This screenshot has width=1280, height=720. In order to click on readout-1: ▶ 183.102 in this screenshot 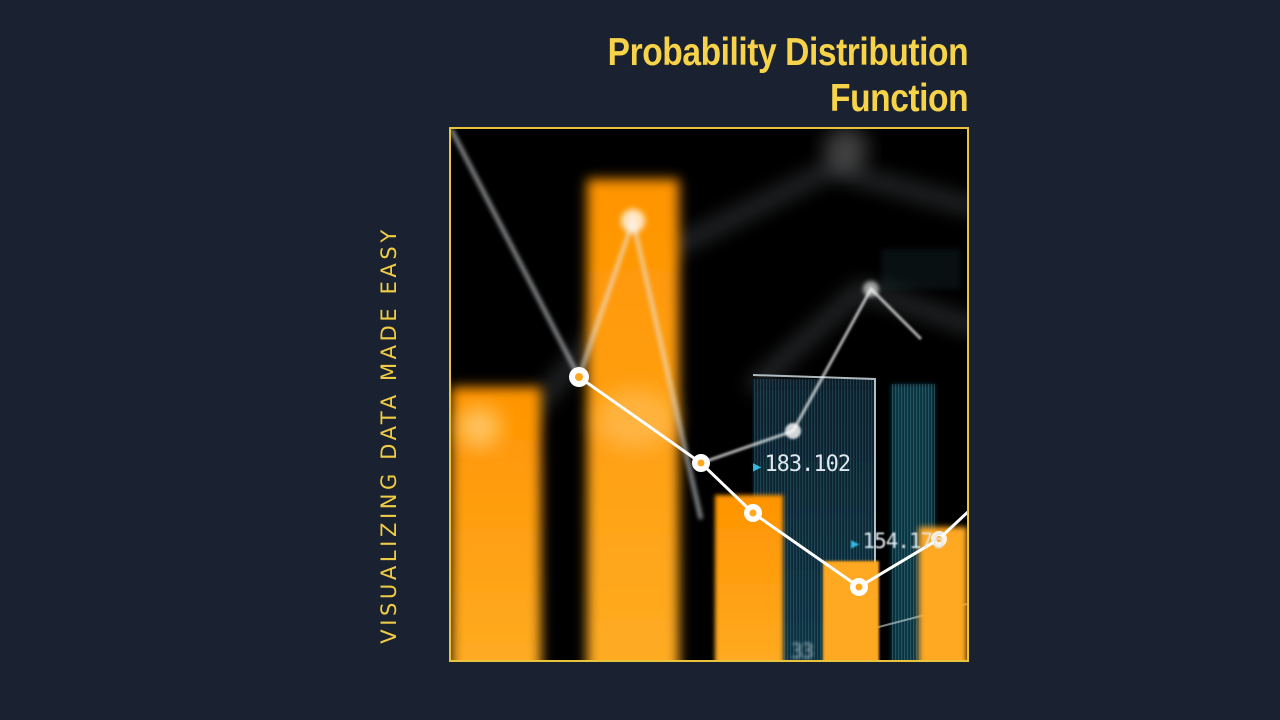, I will do `click(802, 464)`.